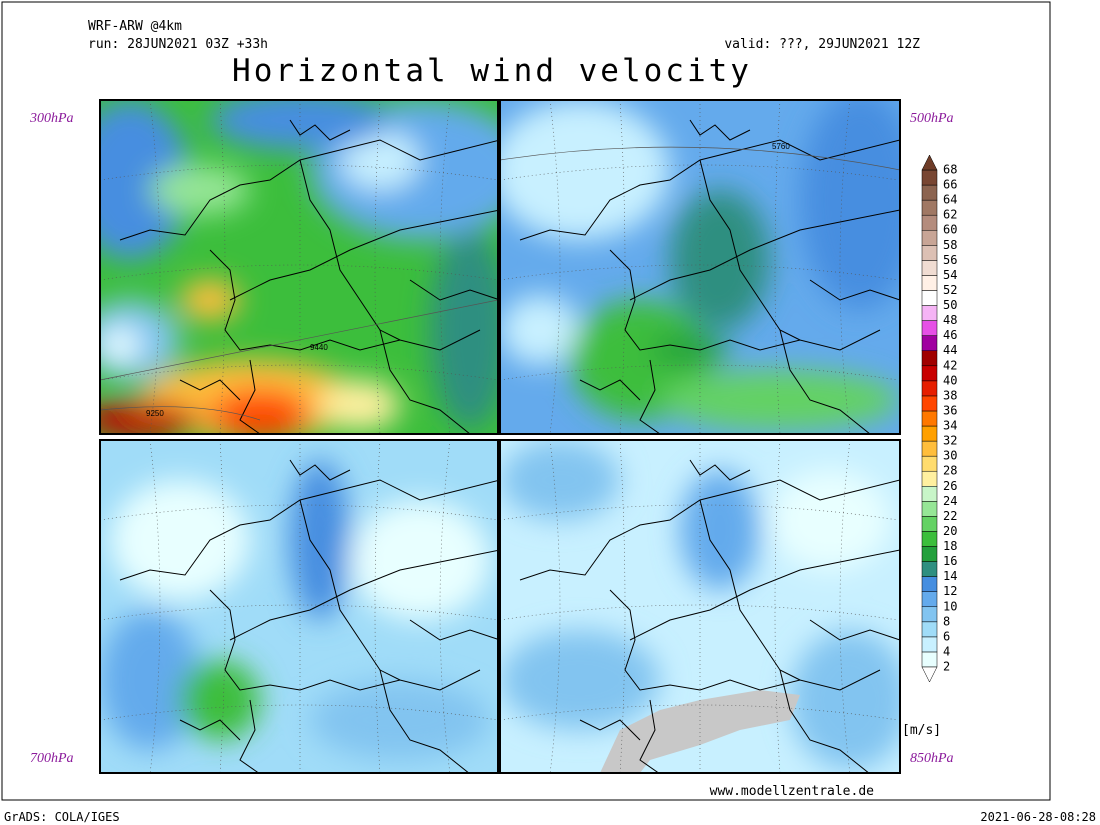 This screenshot has height=825, width=1100. I want to click on map-300hpa, so click(299, 267).